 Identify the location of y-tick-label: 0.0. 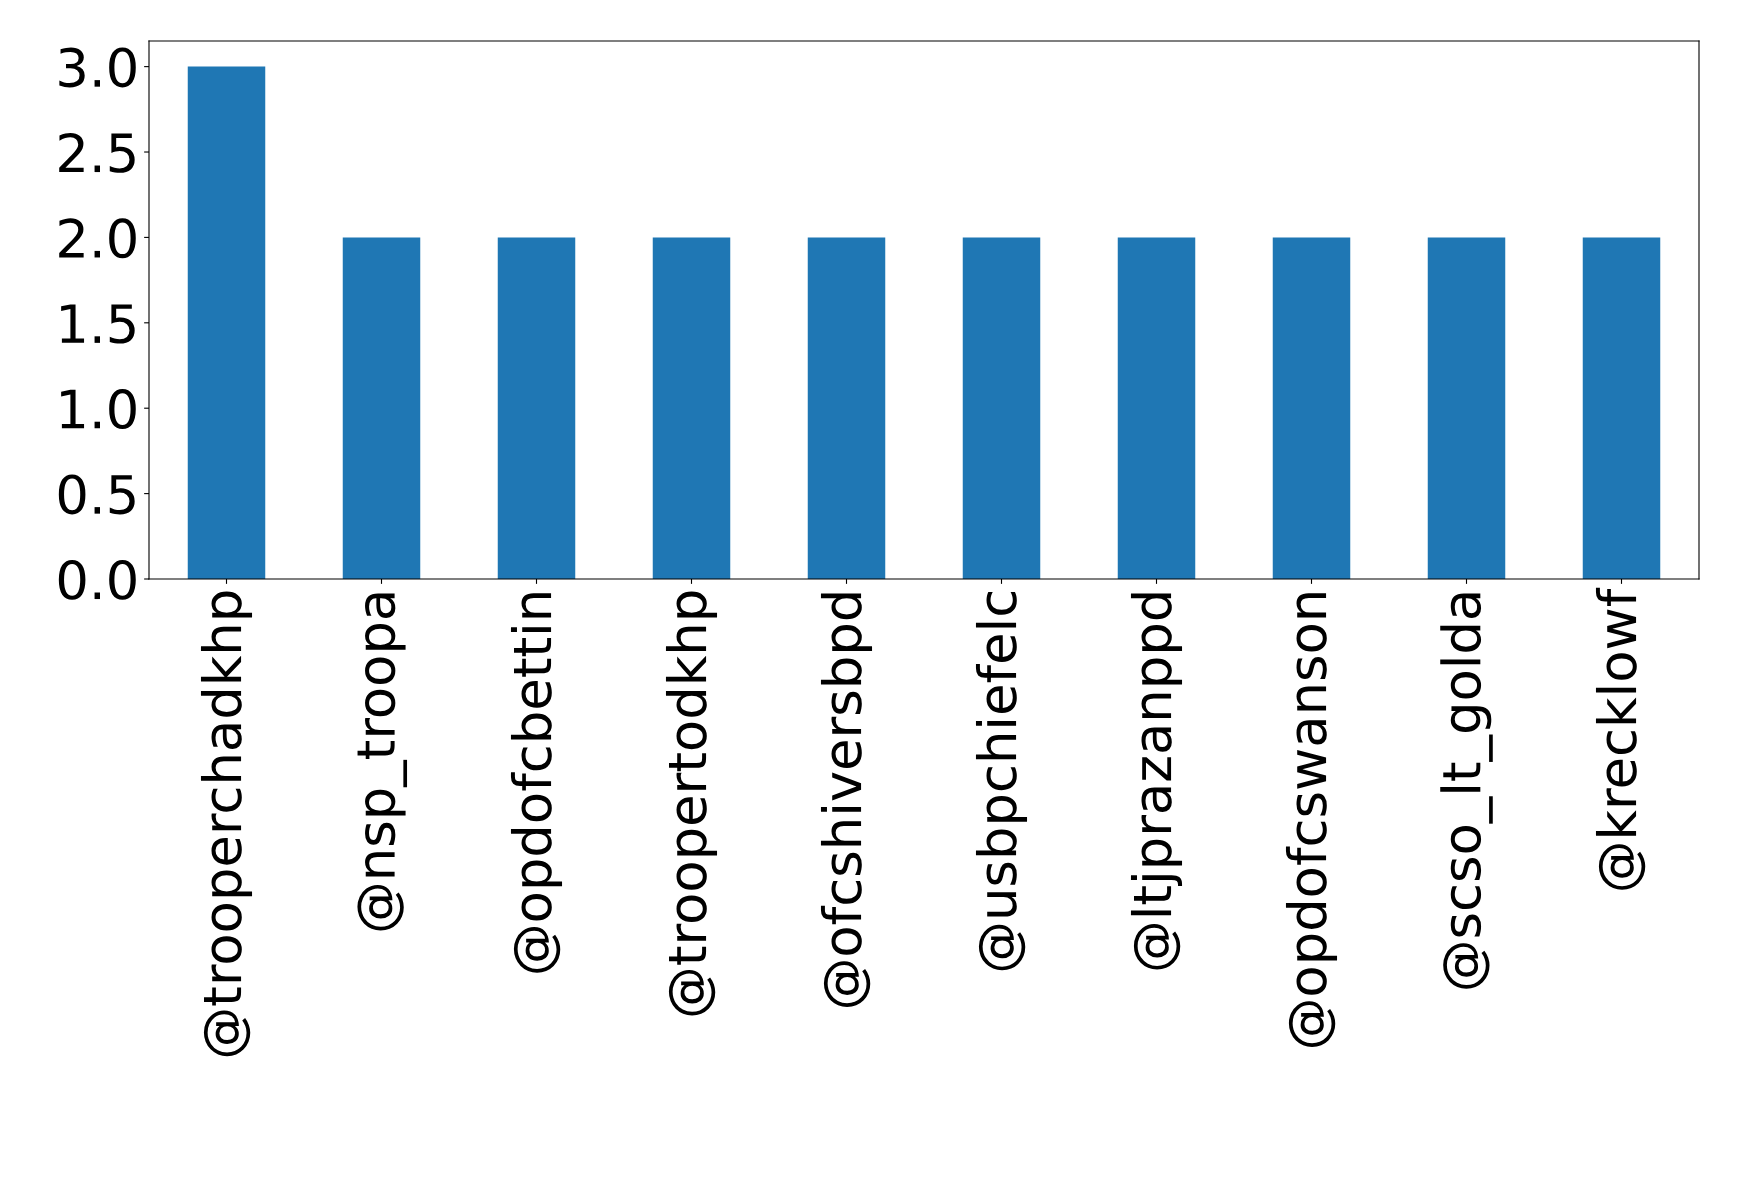
(97, 579).